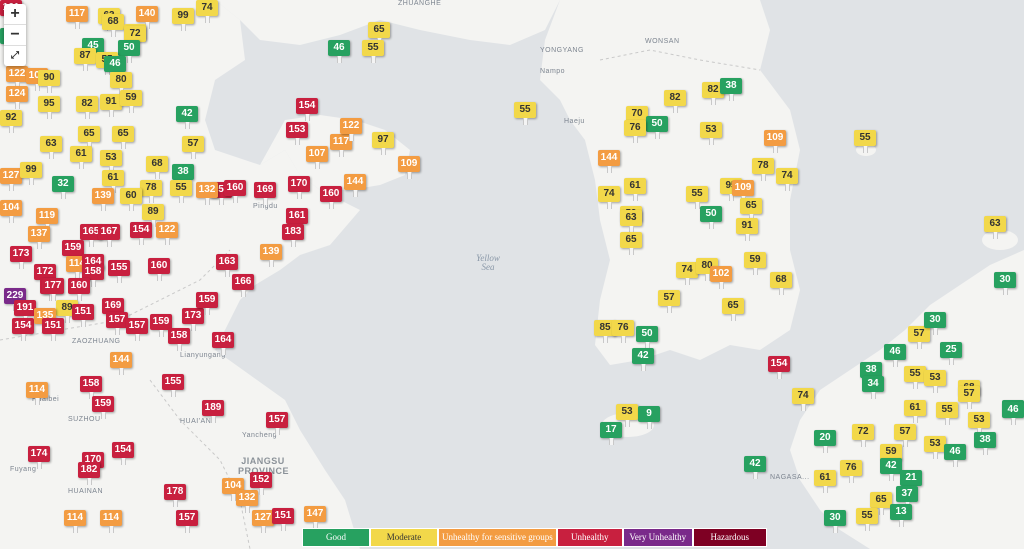 This screenshot has height=549, width=1024. Describe the element at coordinates (103, 199) in the screenshot. I see `aqi-station-marker: 139` at that location.